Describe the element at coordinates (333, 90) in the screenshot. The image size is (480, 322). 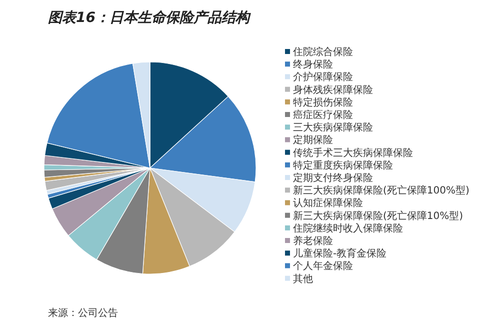
I see `legend-label: 身体残疾保障保险` at that location.